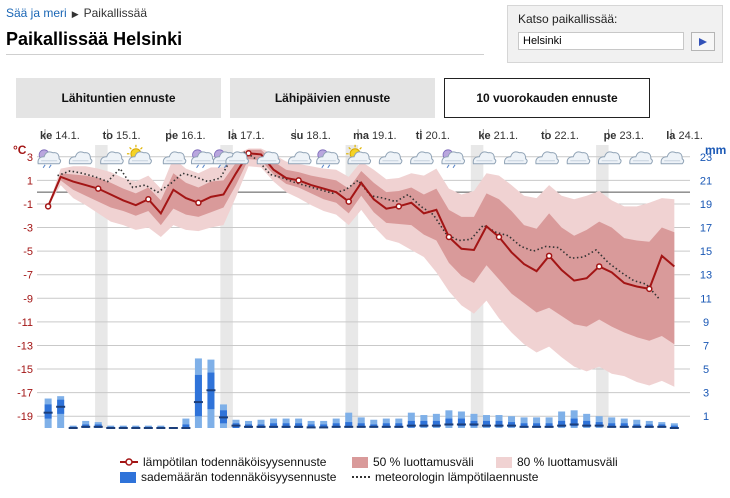  Describe the element at coordinates (28, 205) in the screenshot. I see `left-tick-label: -1` at that location.